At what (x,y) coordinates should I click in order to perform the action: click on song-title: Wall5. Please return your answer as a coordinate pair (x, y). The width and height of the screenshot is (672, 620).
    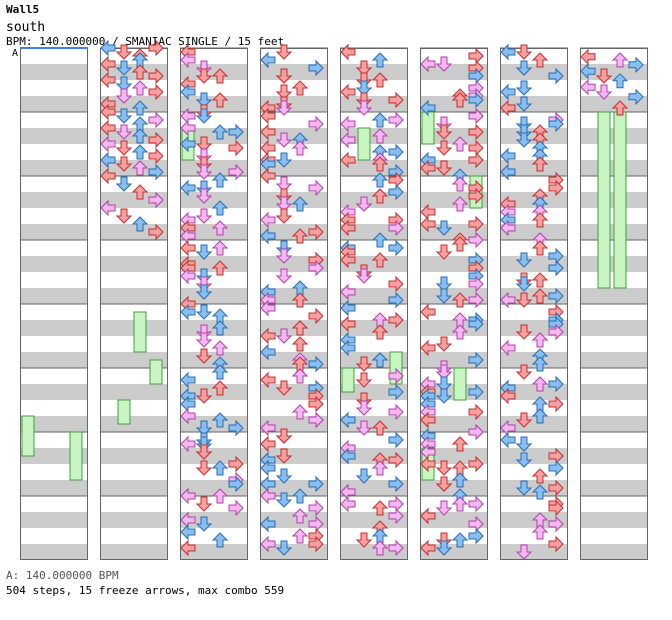
    Looking at the image, I should click on (23, 9).